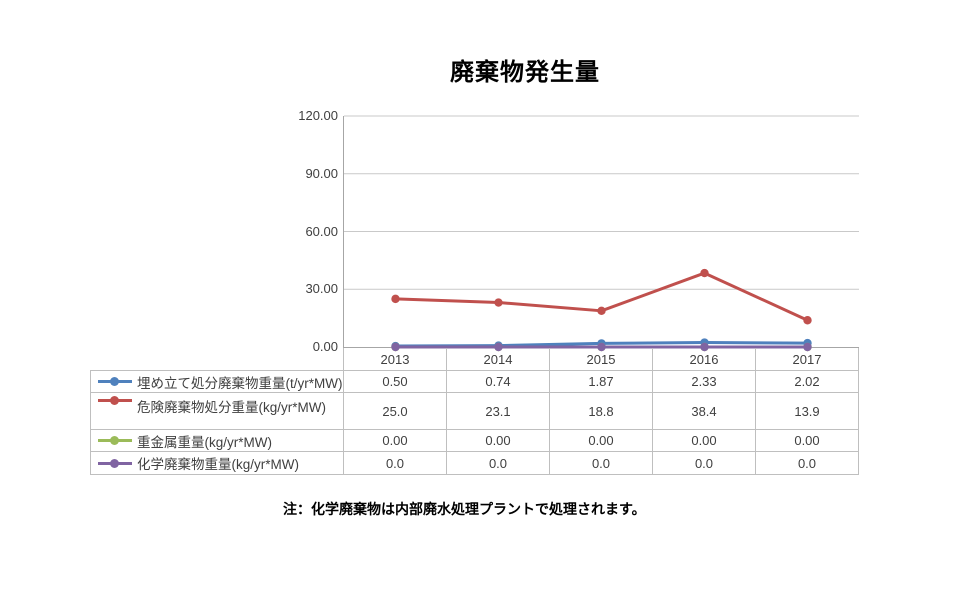 Image resolution: width=960 pixels, height=600 pixels. What do you see at coordinates (498, 381) in the screenshot?
I see `table-cell: 0.74` at bounding box center [498, 381].